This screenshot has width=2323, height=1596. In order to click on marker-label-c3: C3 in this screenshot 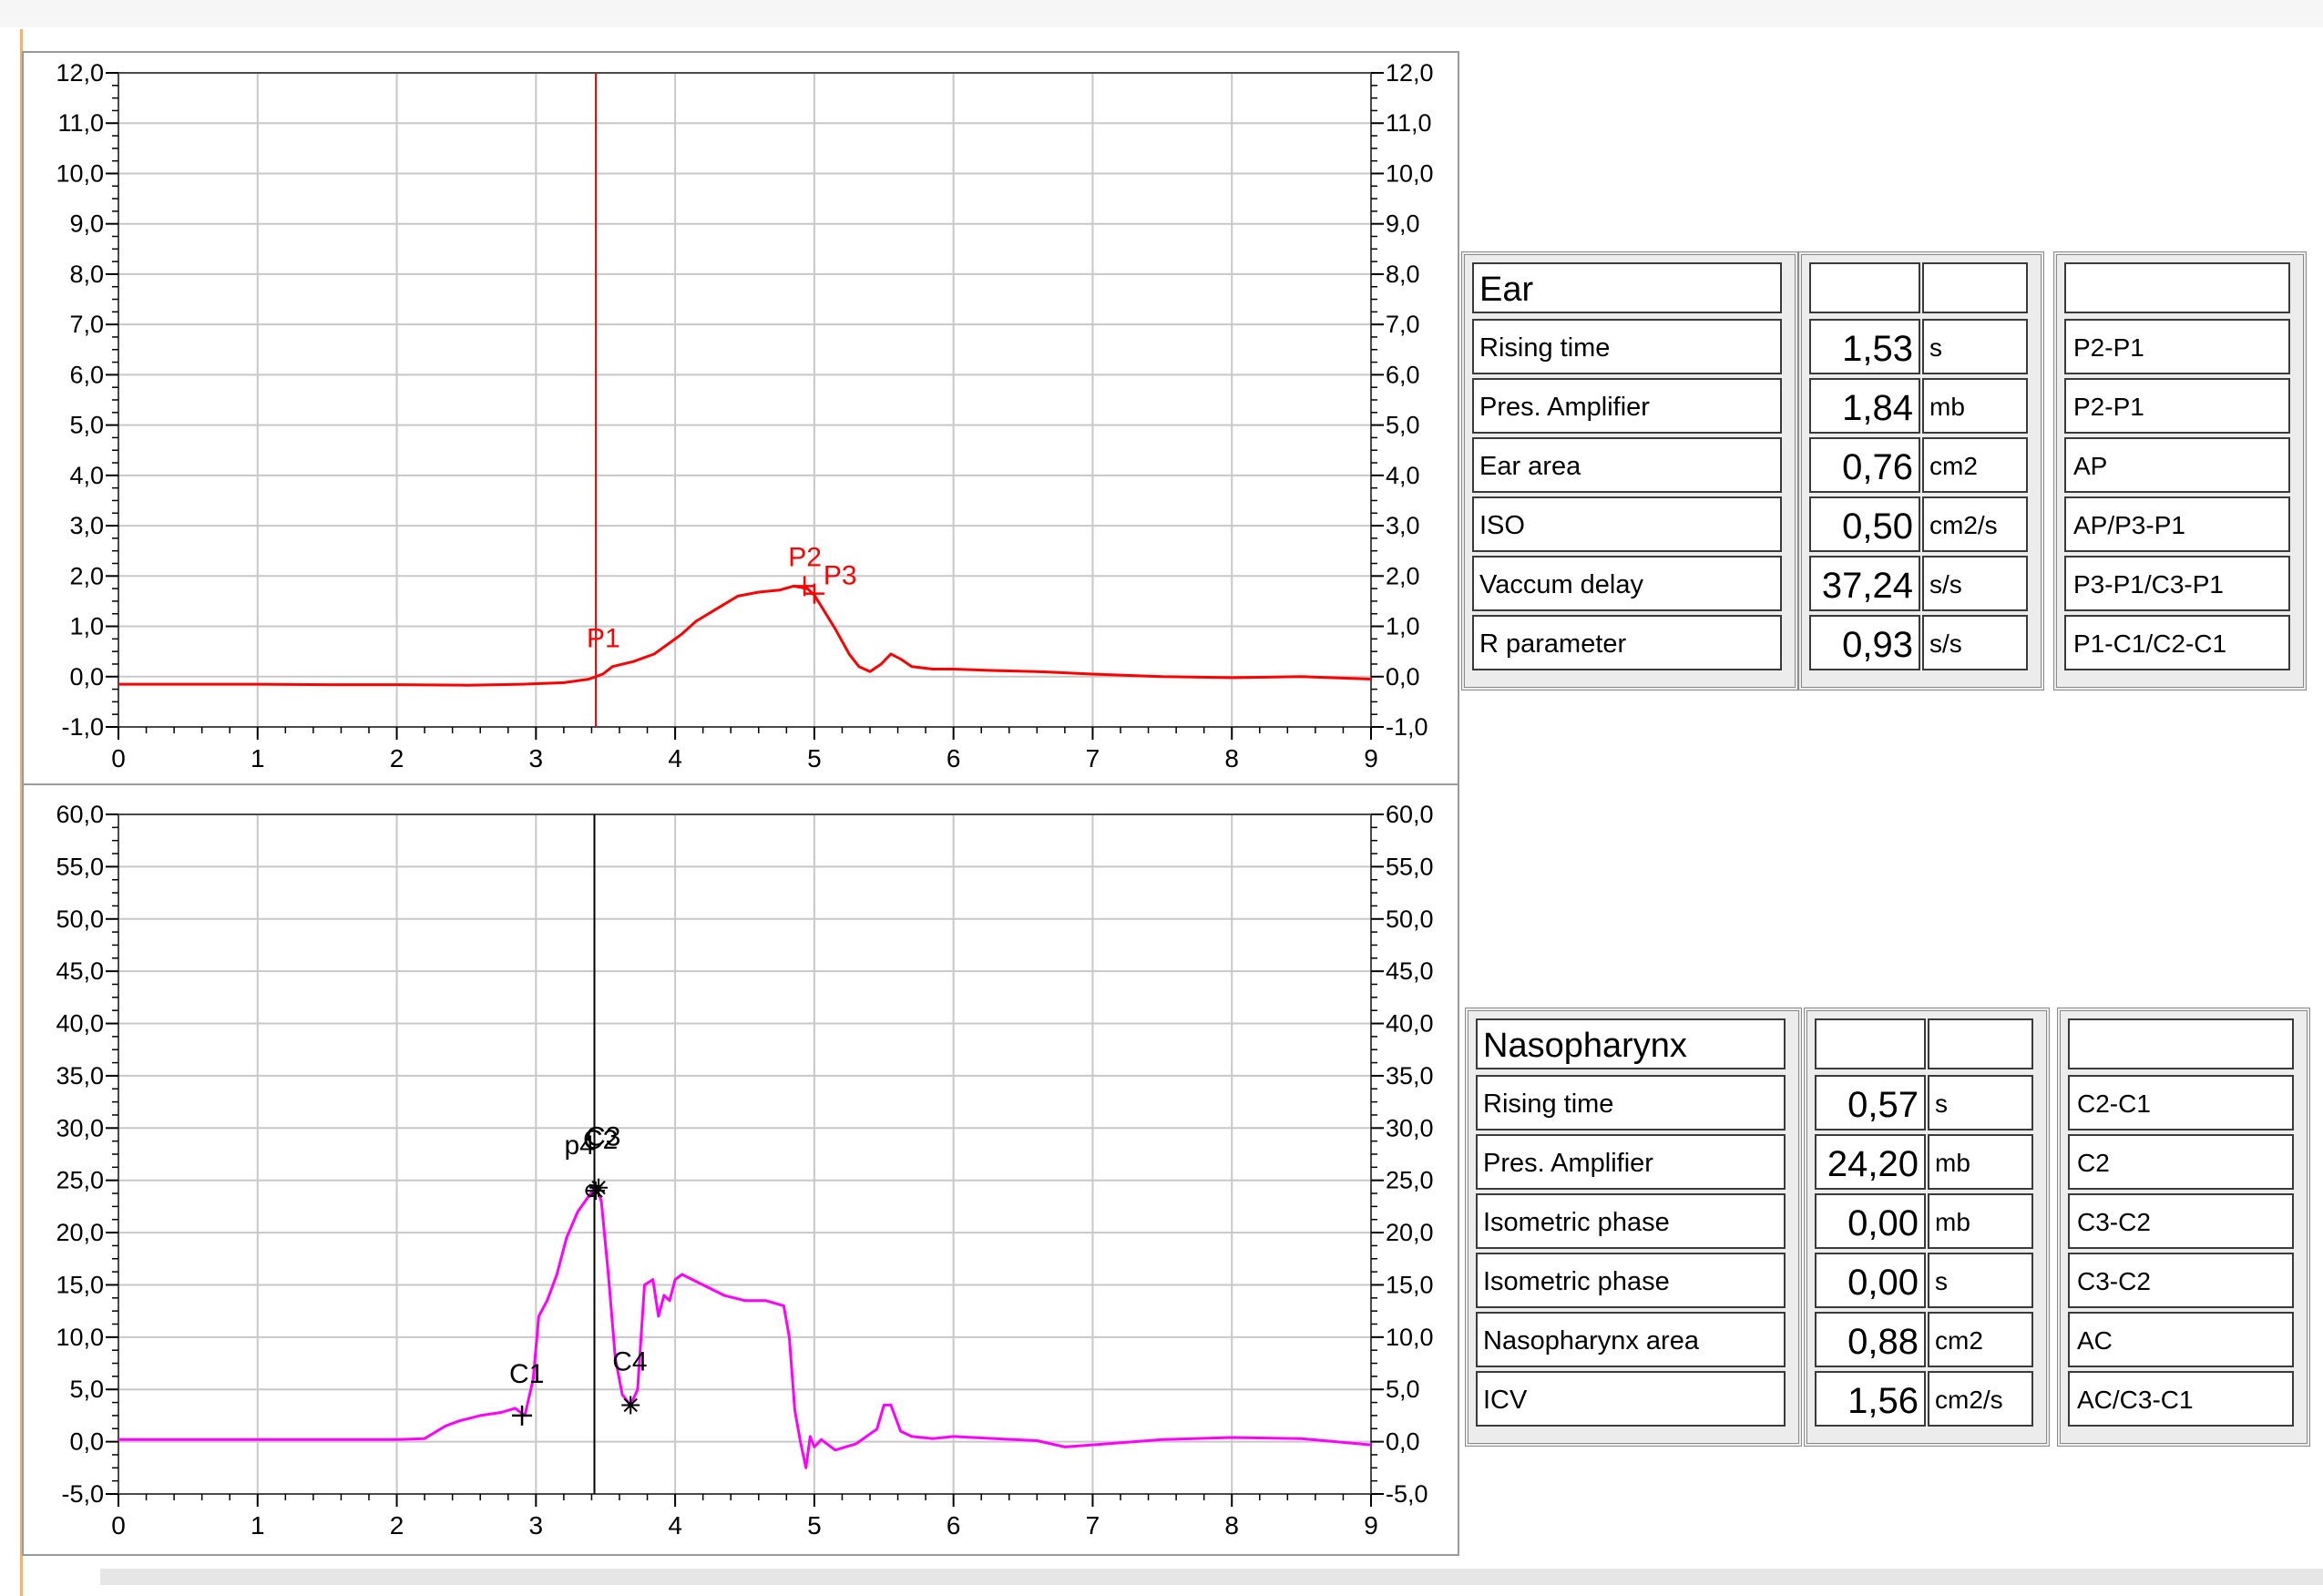, I will do `click(603, 1137)`.